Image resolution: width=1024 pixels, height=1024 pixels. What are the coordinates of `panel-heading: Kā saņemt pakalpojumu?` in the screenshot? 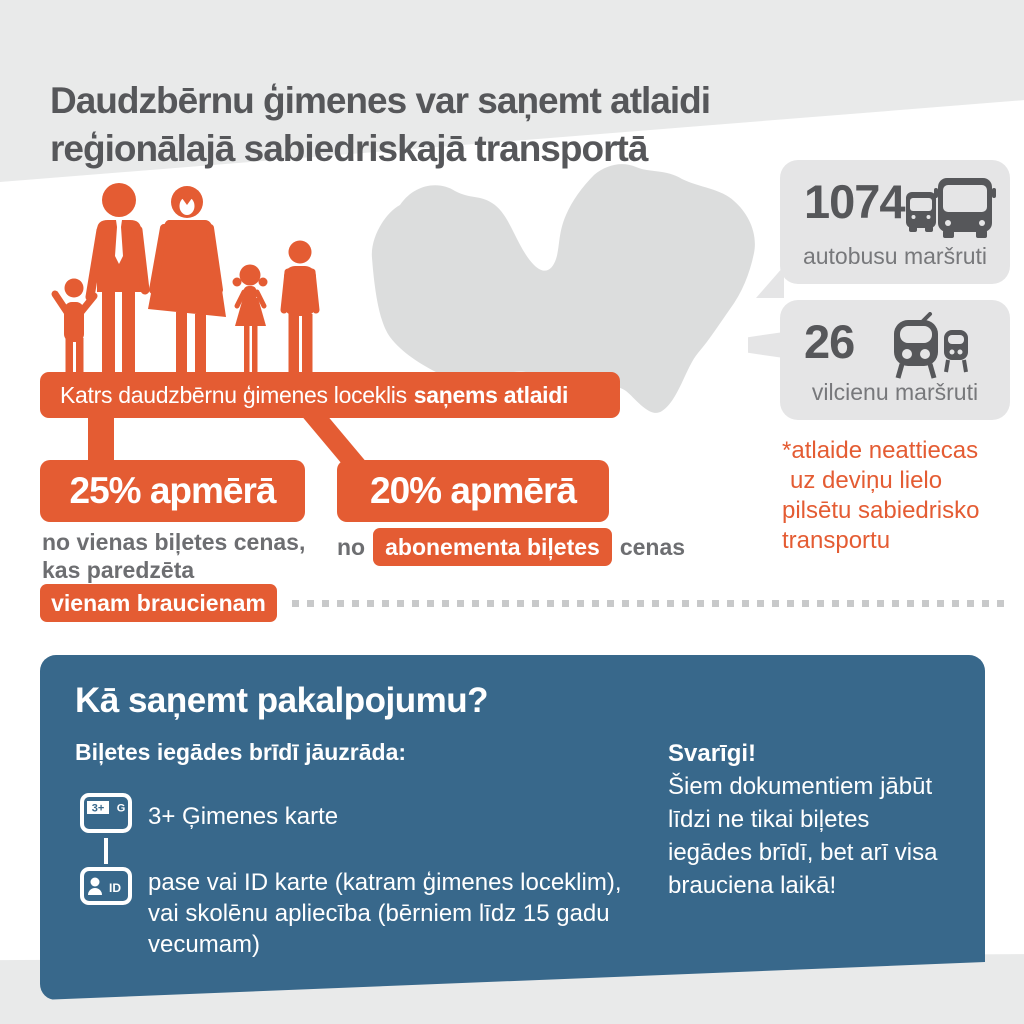 It's located at (281, 700).